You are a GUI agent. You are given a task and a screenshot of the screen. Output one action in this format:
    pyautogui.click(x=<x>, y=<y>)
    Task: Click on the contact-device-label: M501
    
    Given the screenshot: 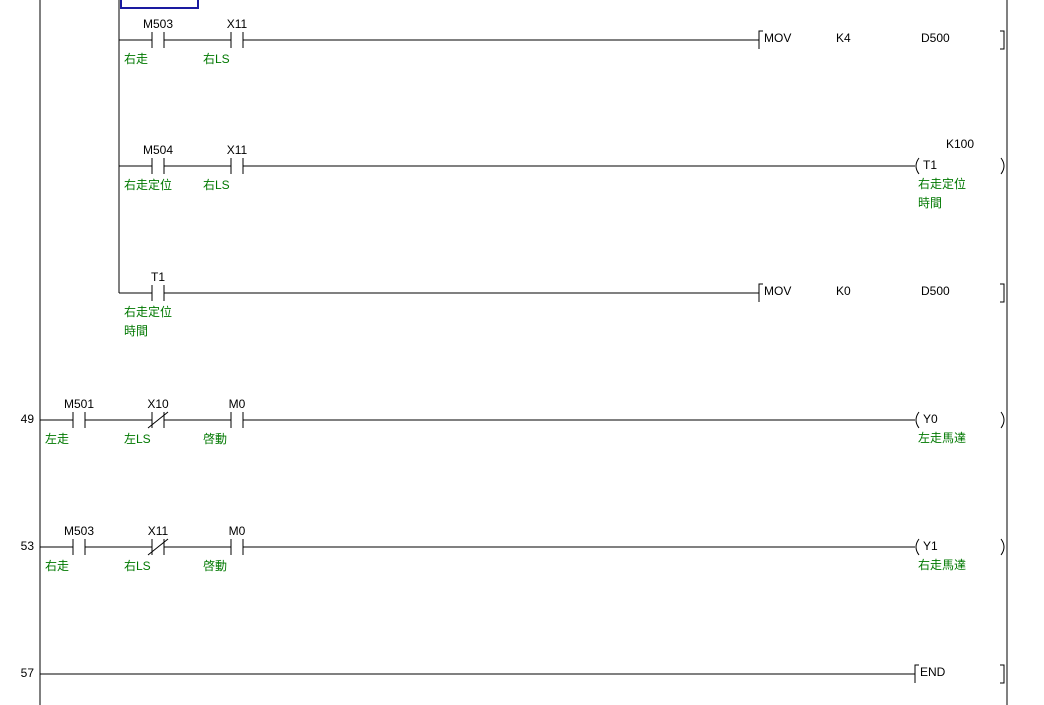 What is the action you would take?
    pyautogui.click(x=79, y=404)
    